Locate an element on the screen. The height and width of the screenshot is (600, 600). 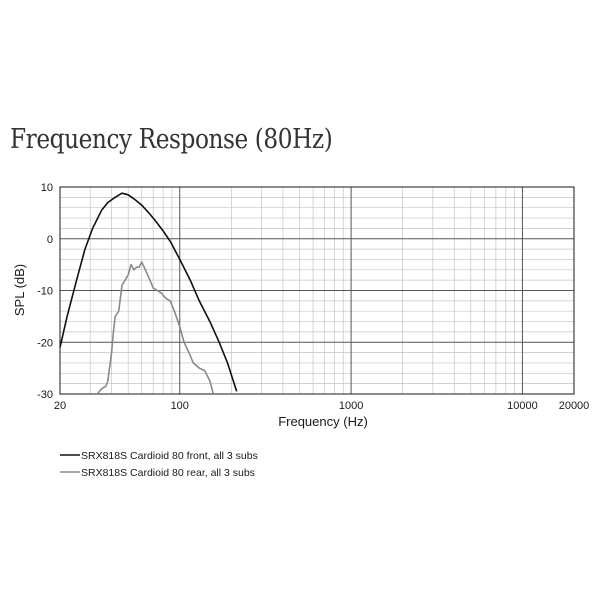
x-tick-label: 10000 is located at coordinates (522, 406).